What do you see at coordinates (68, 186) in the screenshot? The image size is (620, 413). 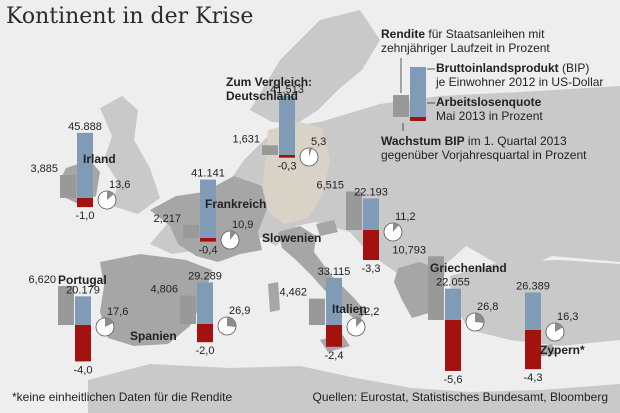 I see `irland-rendite-bar` at bounding box center [68, 186].